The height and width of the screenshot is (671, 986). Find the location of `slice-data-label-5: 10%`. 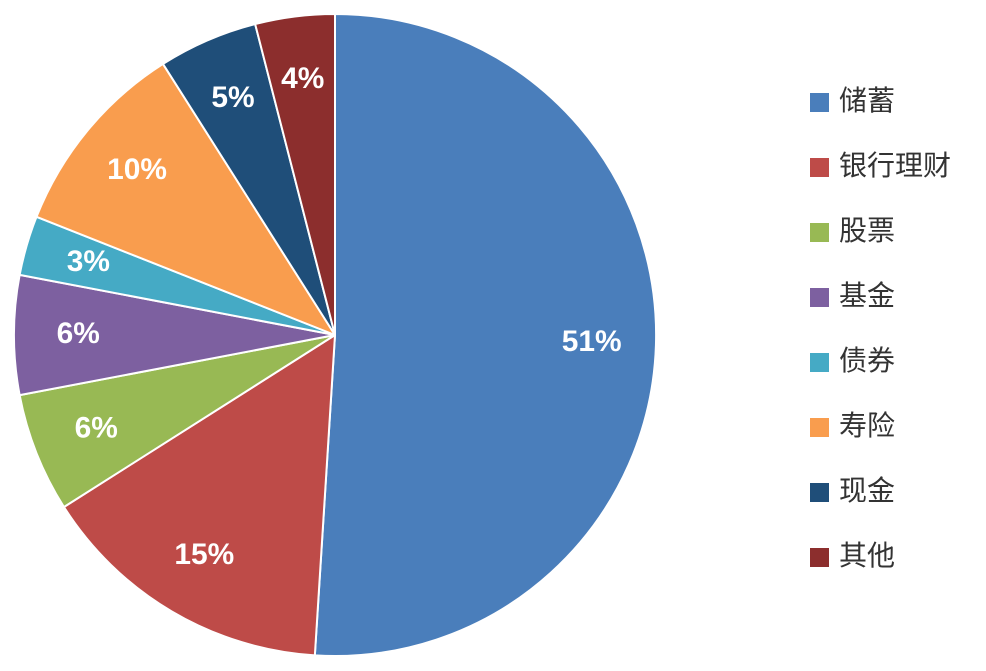

slice-data-label-5: 10% is located at coordinates (137, 169).